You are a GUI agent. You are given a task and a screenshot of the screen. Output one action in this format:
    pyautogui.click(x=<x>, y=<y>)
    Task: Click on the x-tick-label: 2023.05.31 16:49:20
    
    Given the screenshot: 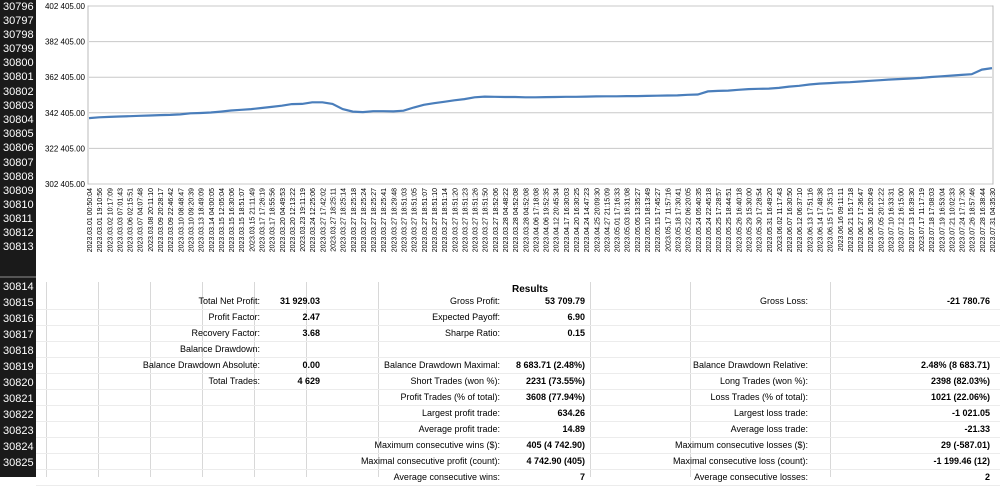 What is the action you would take?
    pyautogui.click(x=770, y=220)
    